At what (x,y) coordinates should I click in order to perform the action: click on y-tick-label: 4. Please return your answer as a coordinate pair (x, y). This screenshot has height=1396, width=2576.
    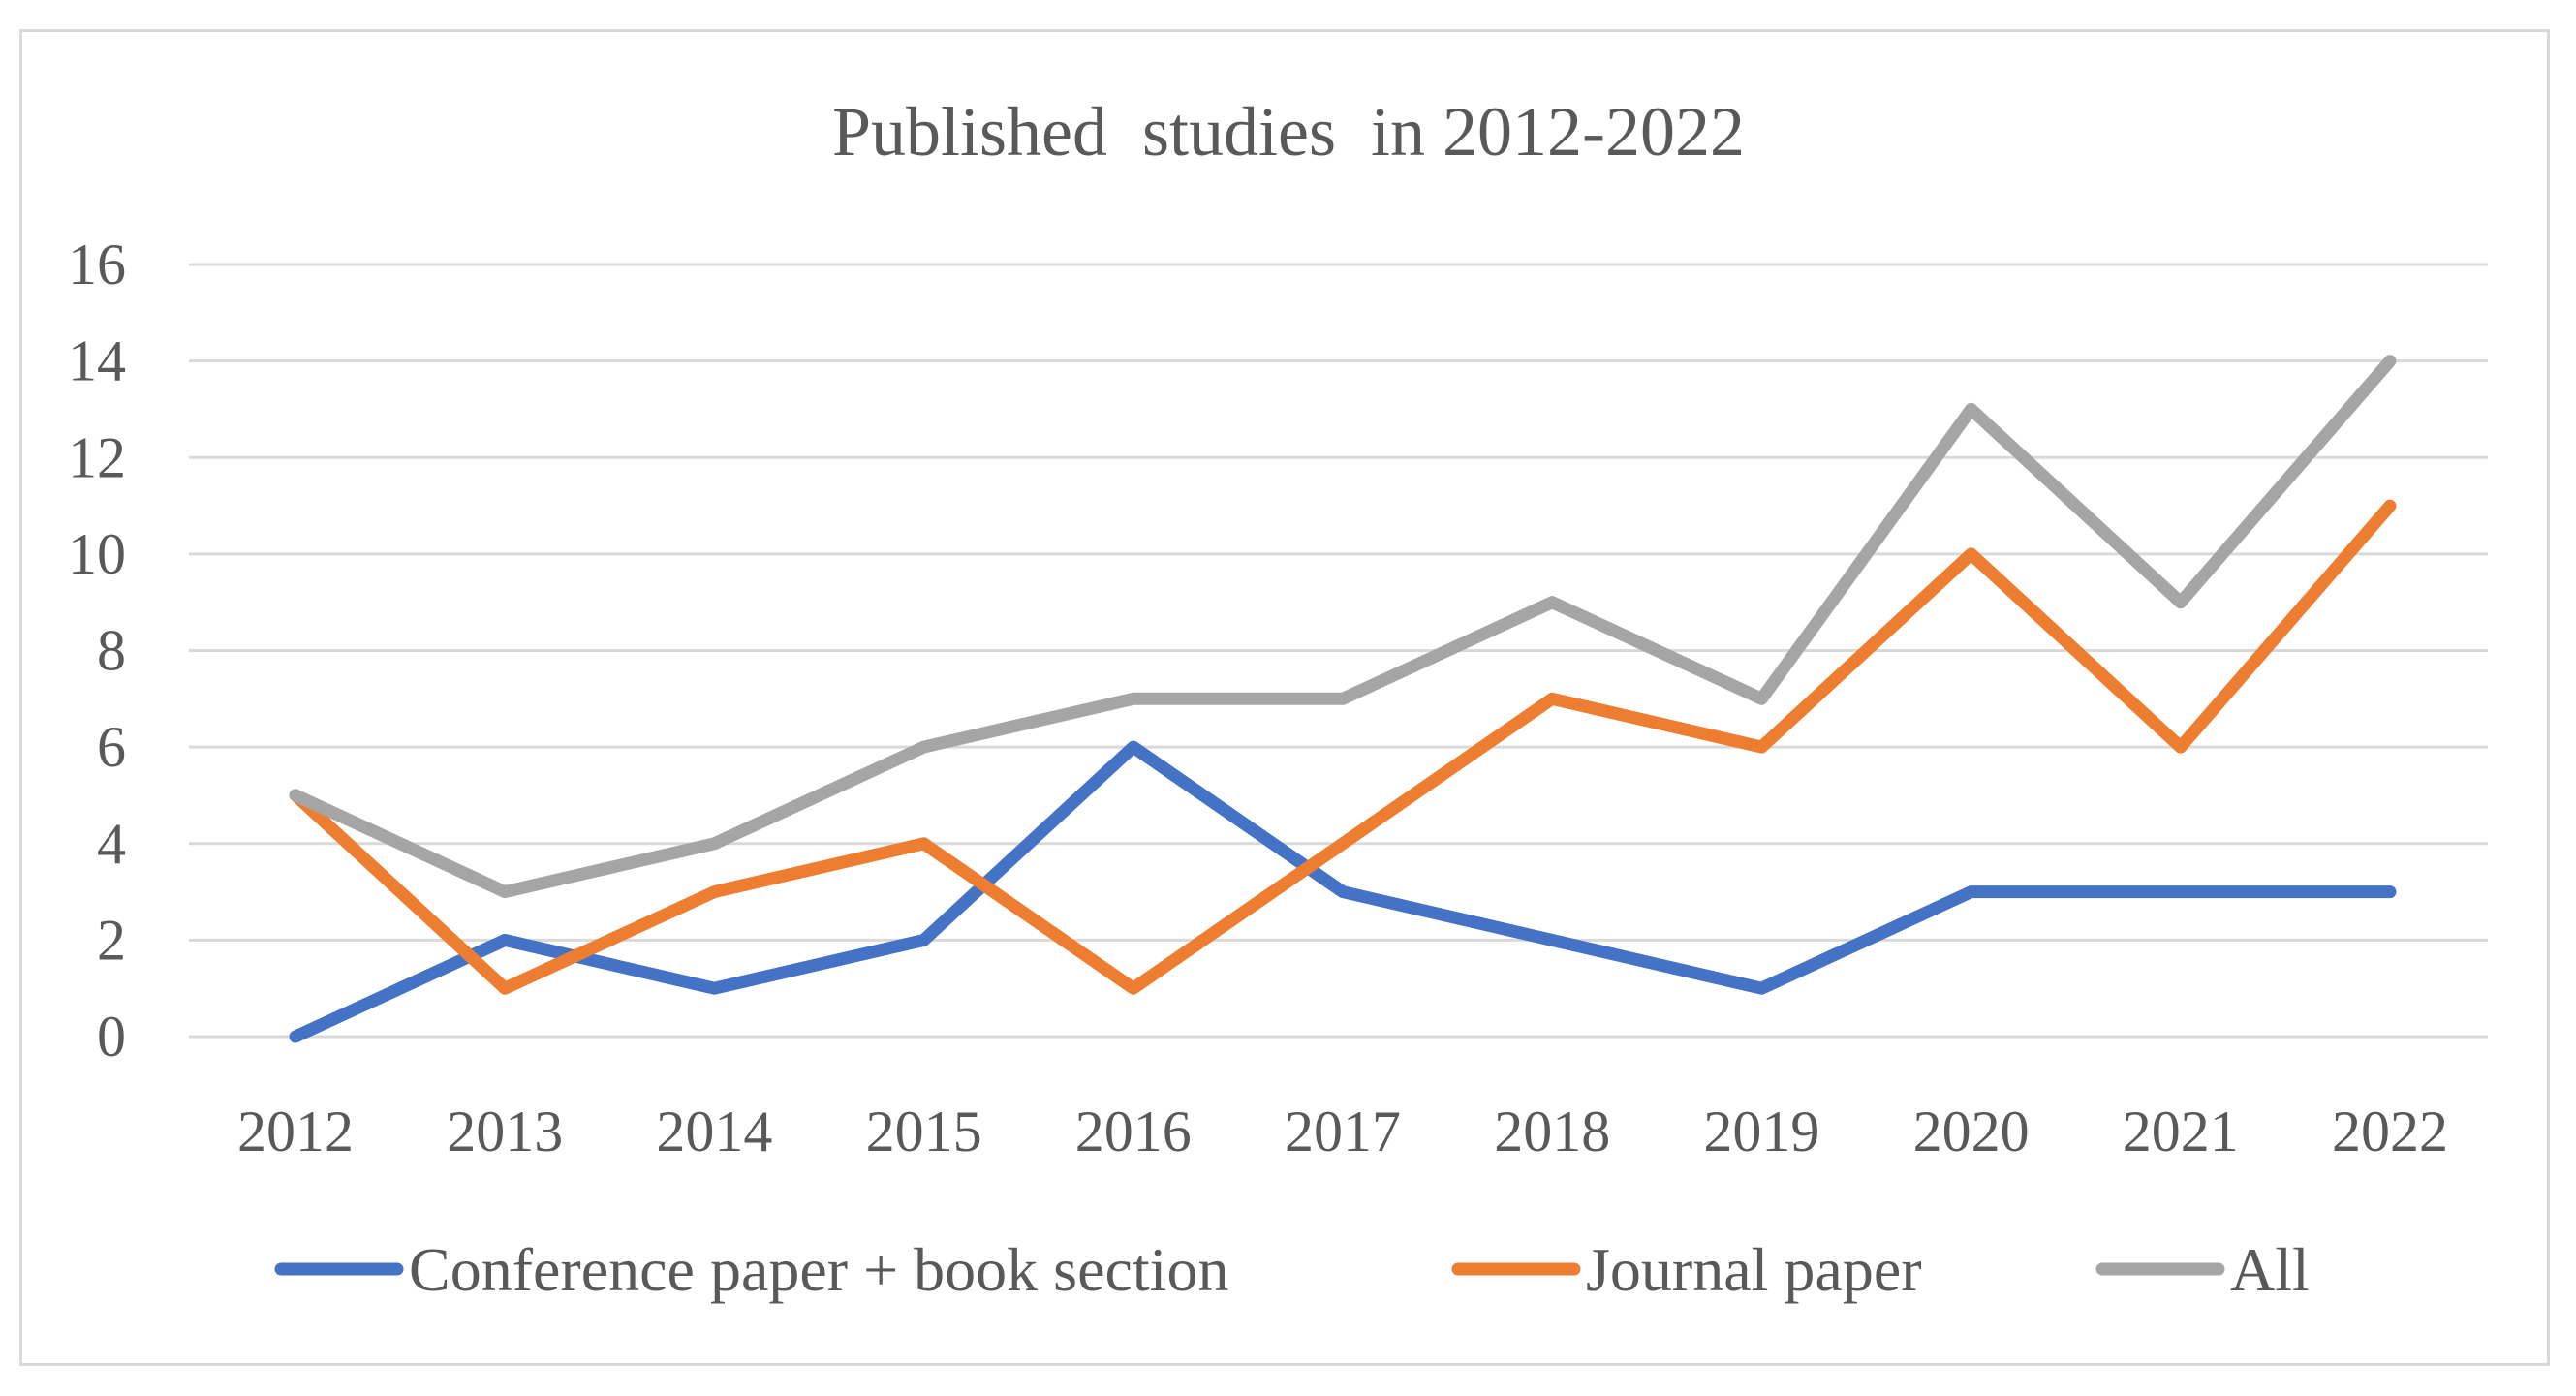
    Looking at the image, I should click on (111, 844).